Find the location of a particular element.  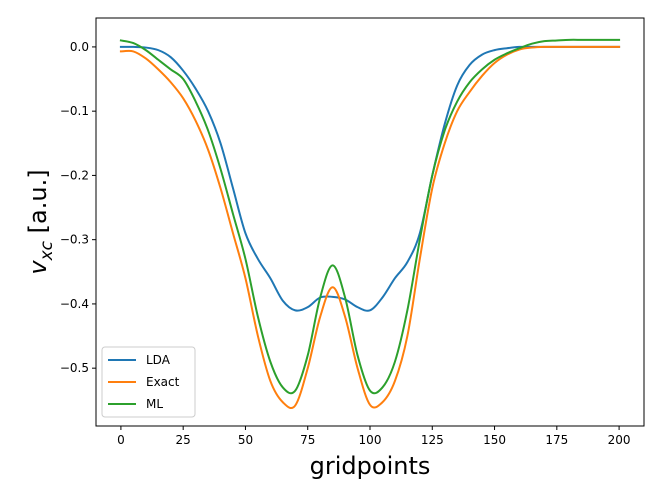

y-tick-label: −0.4 is located at coordinates (74, 304).